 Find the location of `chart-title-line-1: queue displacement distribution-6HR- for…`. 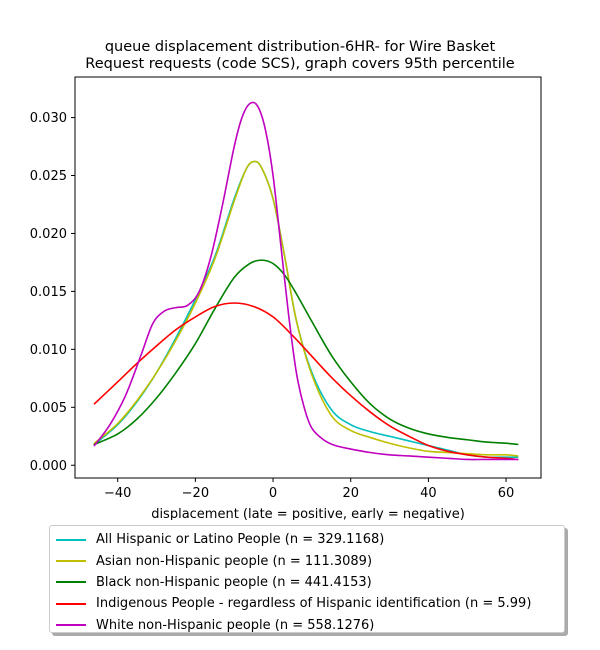

chart-title-line-1: queue displacement distribution-6HR- for… is located at coordinates (300, 47).